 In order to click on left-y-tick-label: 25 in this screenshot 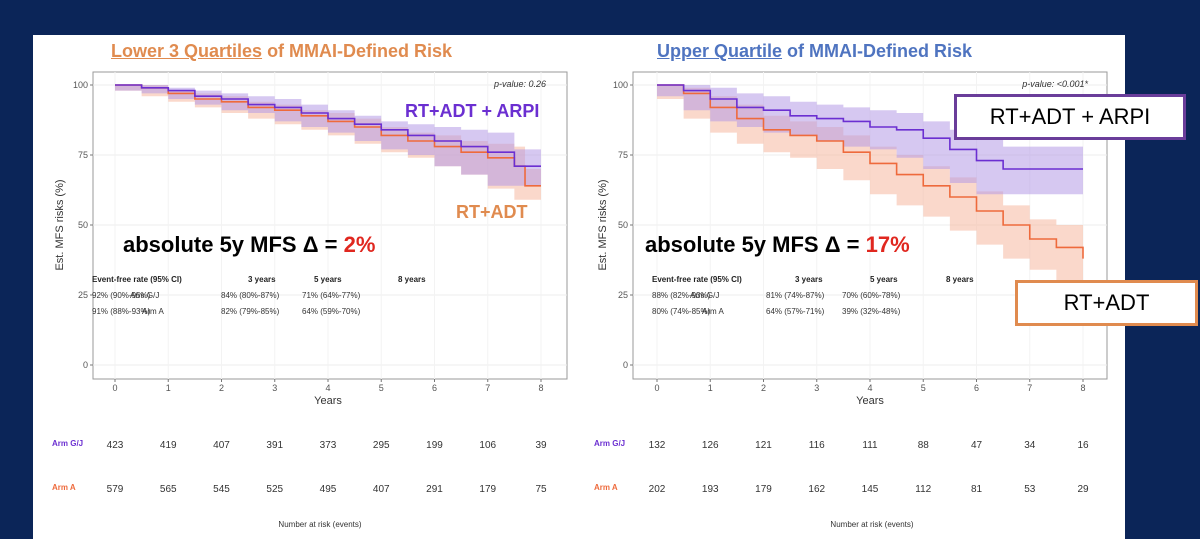, I will do `click(83, 295)`.